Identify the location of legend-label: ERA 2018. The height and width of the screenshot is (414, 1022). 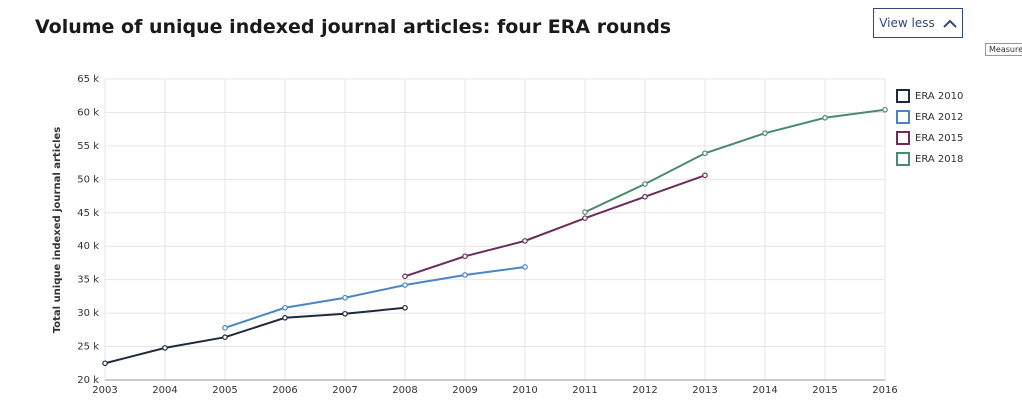
(939, 159).